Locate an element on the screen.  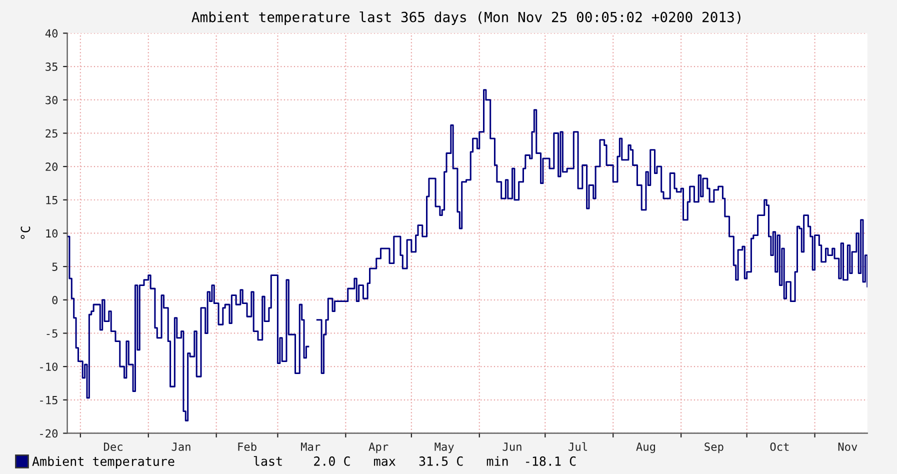
x-tick-label: Jan is located at coordinates (181, 446).